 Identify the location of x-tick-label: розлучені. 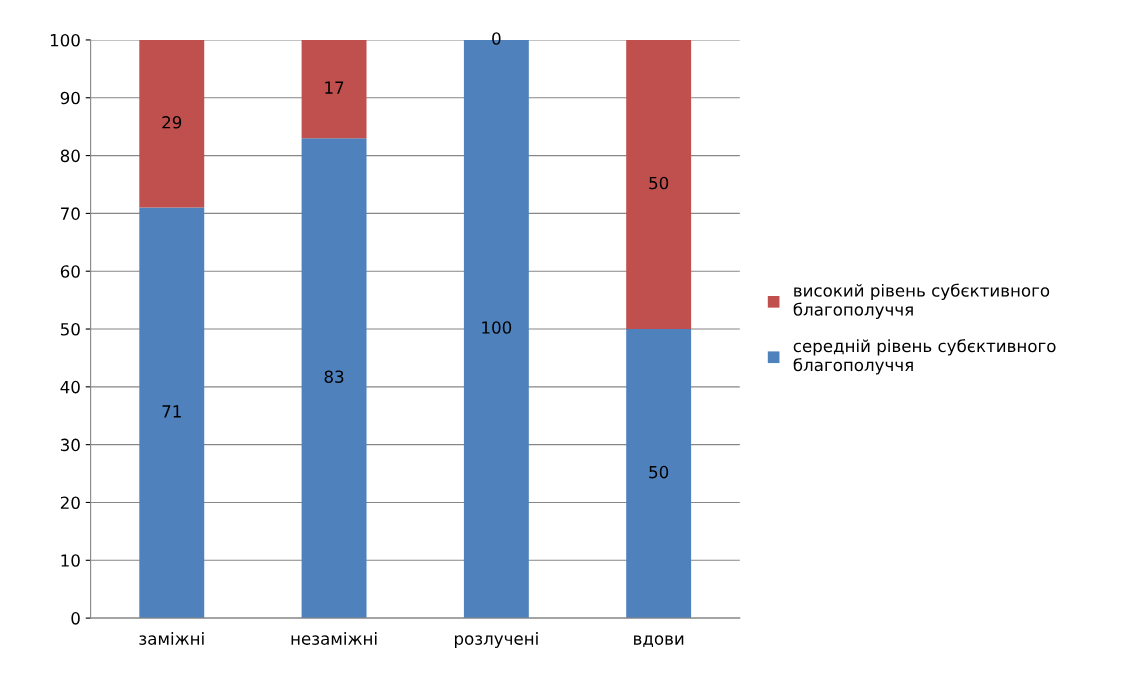
(496, 640).